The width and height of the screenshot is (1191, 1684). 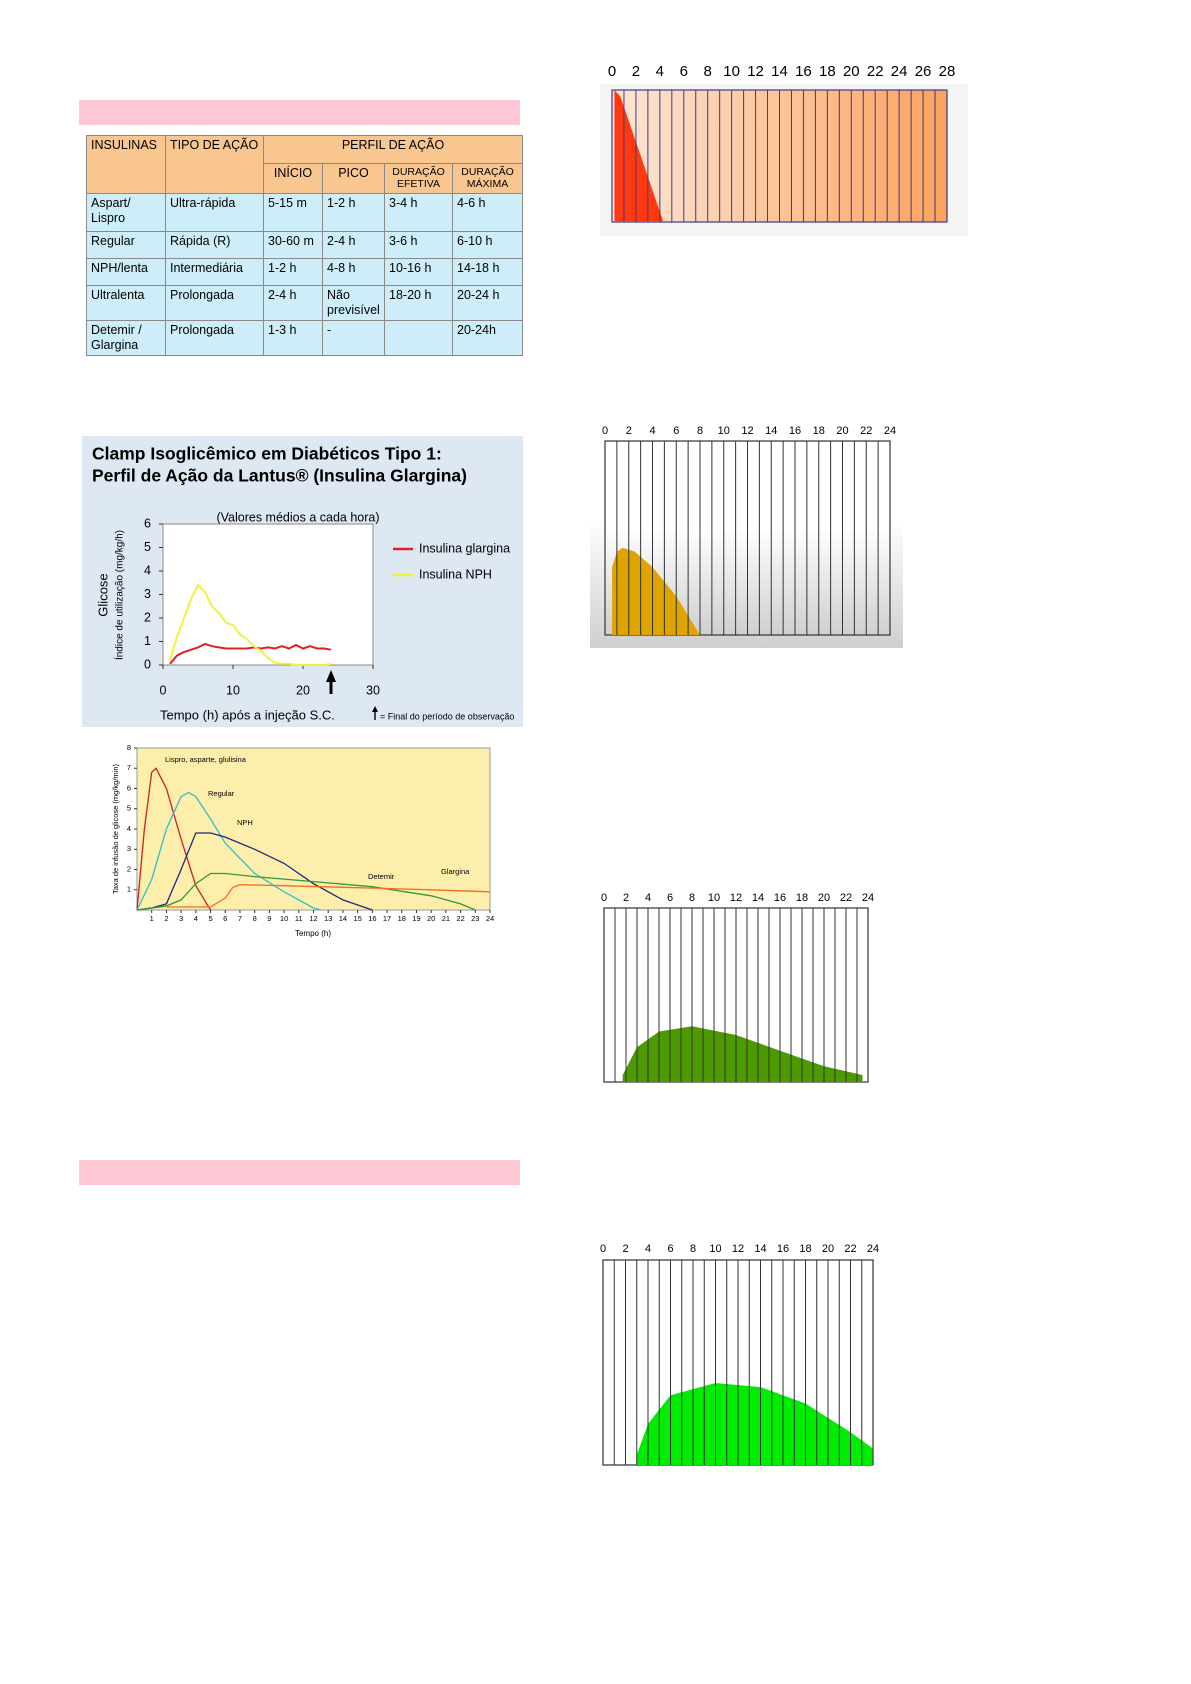 I want to click on table-cell: 4-6 h, so click(x=487, y=212).